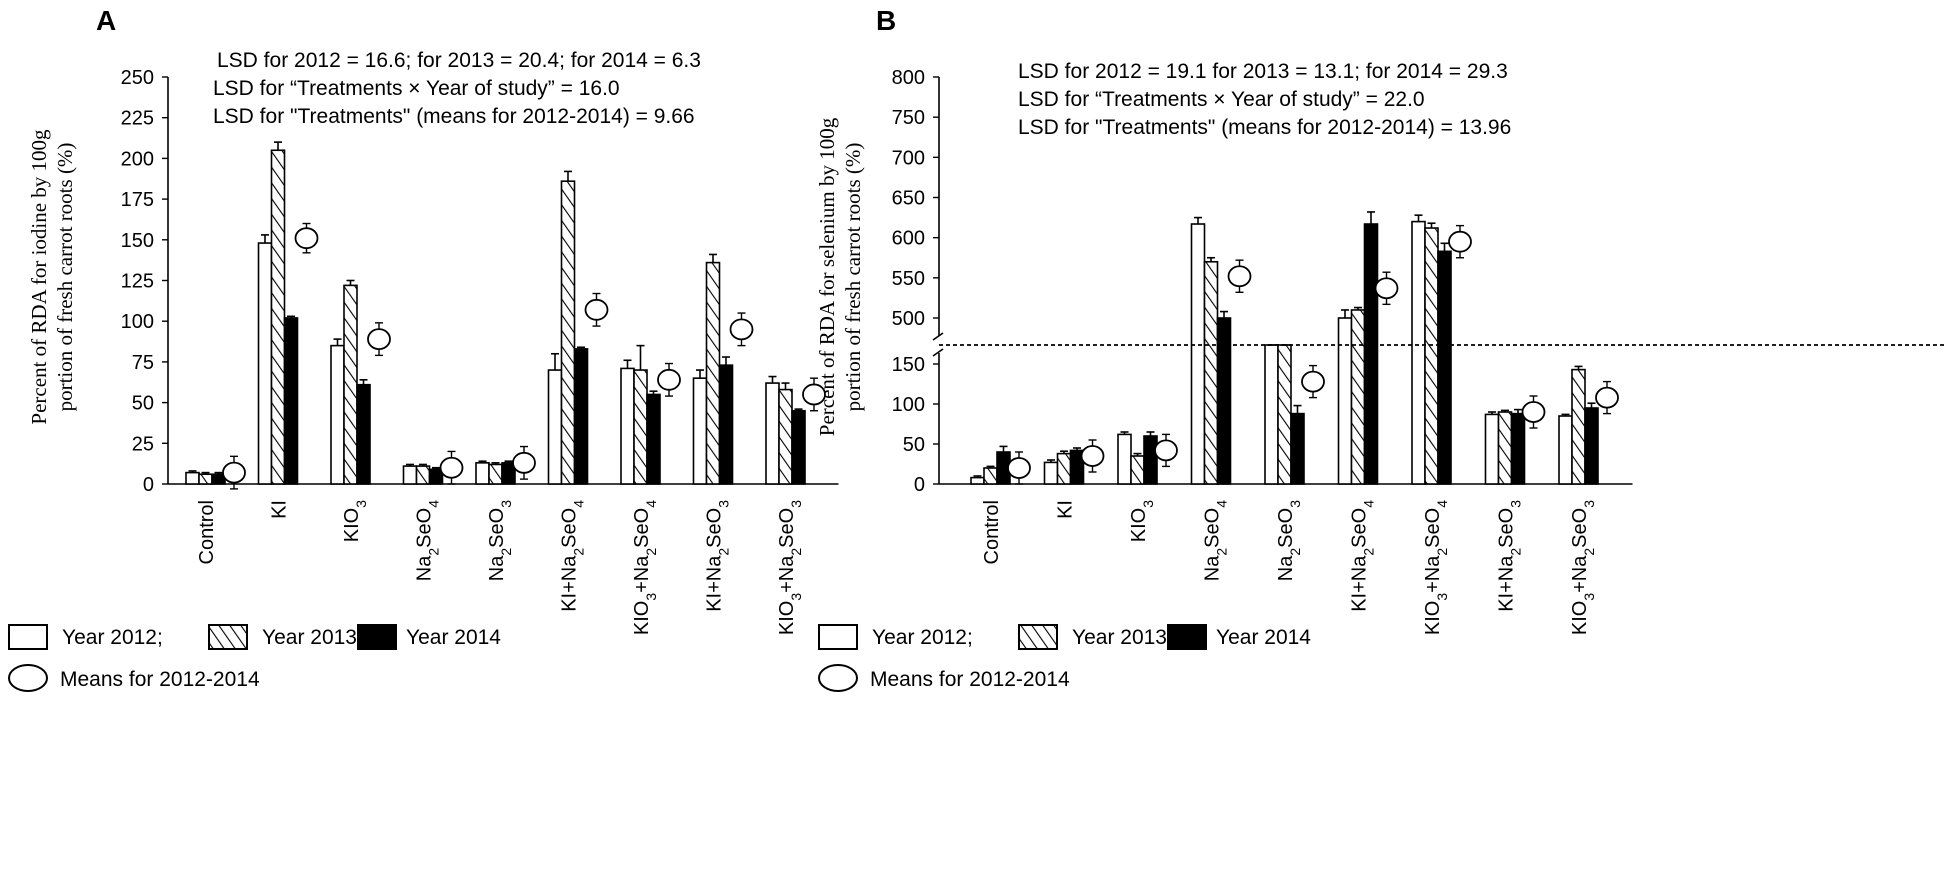 The image size is (1950, 869). What do you see at coordinates (914, 445) in the screenshot?
I see `y-tick-label-lower-1: 50` at bounding box center [914, 445].